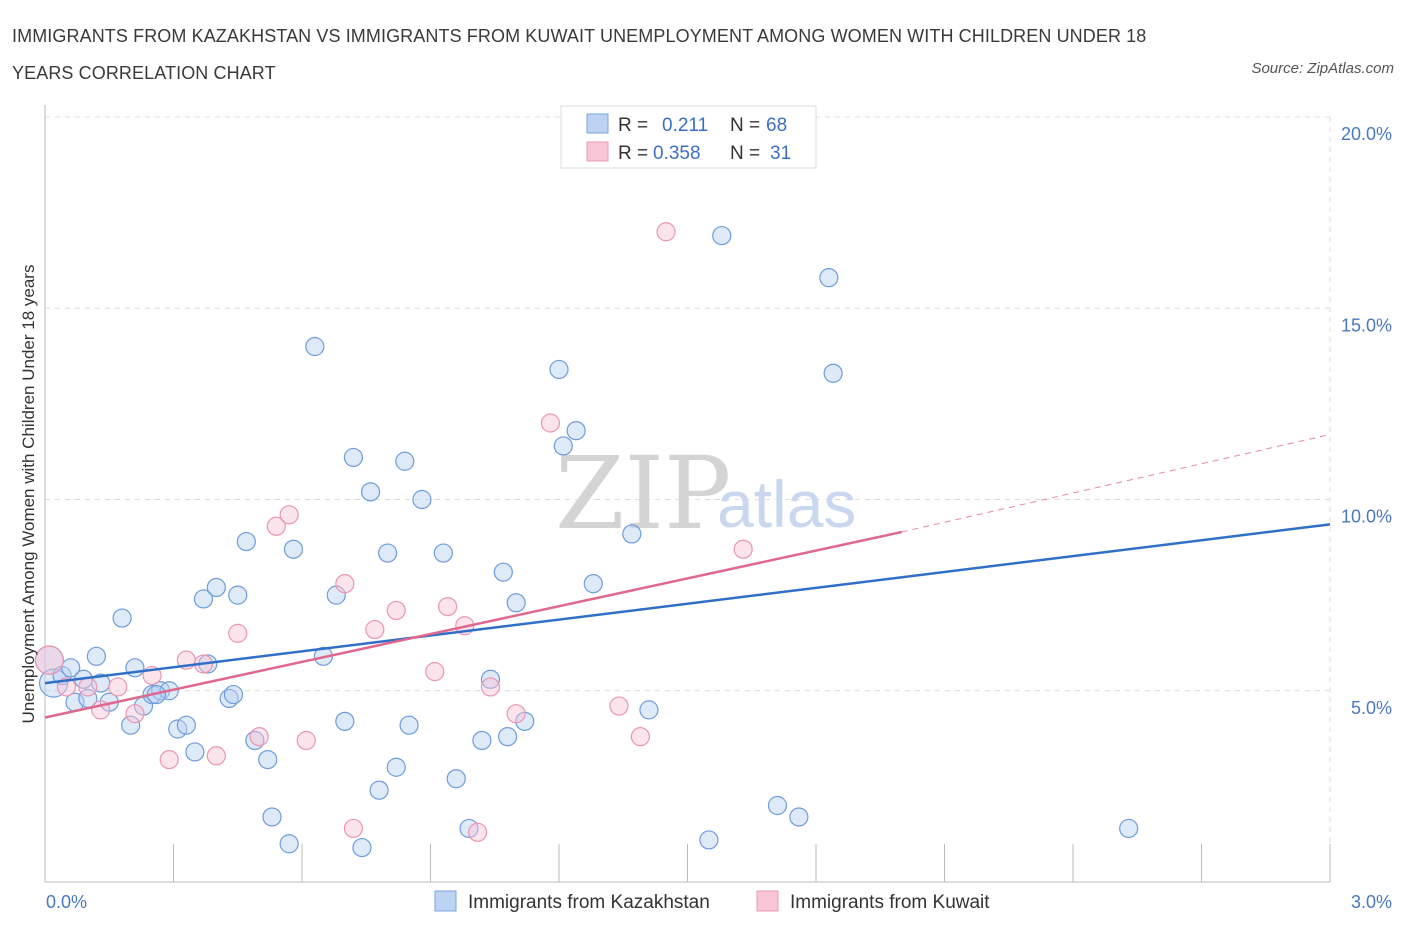  I want to click on legend-r-label-2: R =, so click(633, 153).